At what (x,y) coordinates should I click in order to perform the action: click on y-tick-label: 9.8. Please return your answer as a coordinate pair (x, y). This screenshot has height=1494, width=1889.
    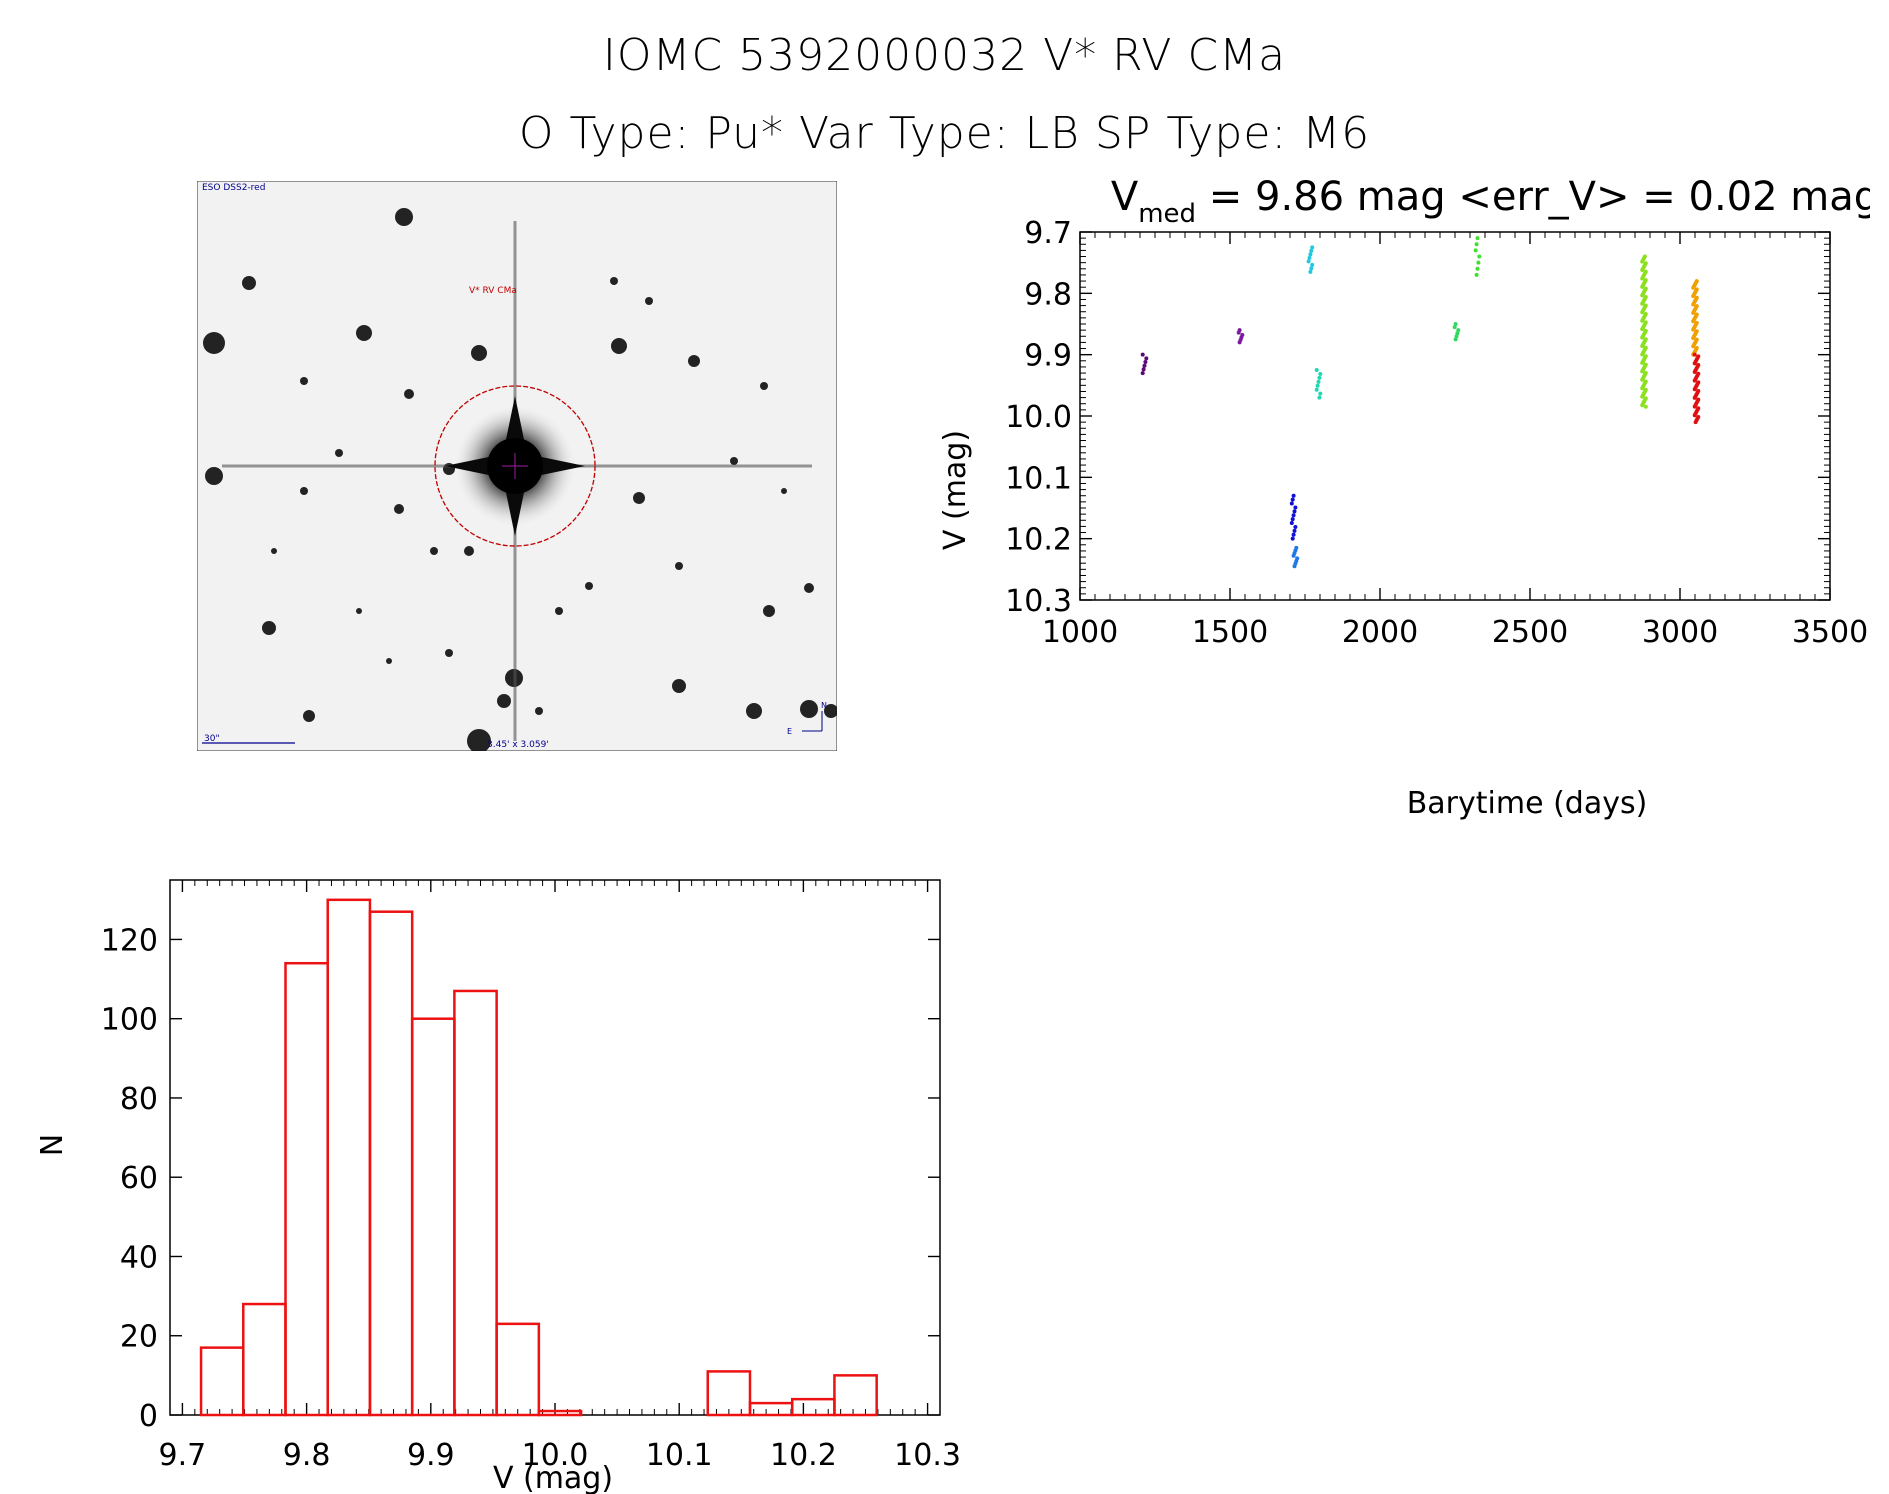
    Looking at the image, I should click on (1048, 294).